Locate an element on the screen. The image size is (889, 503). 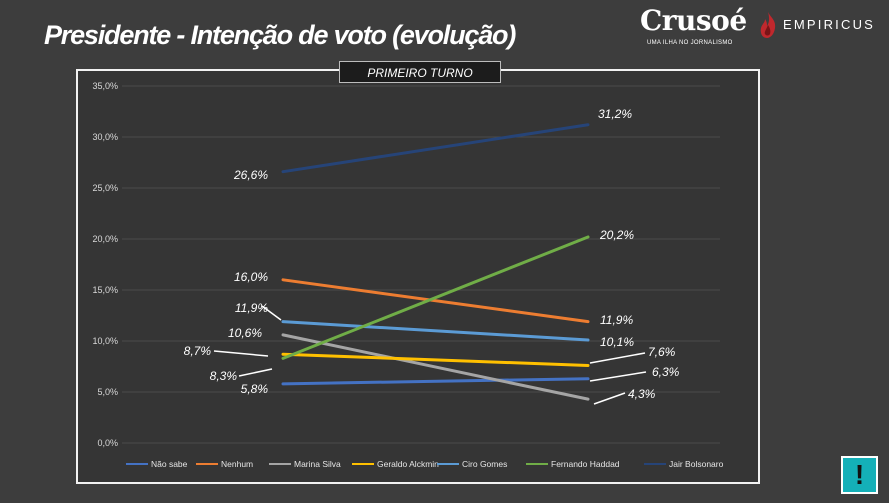
y-tick-label: 0,0% is located at coordinates (107, 443).